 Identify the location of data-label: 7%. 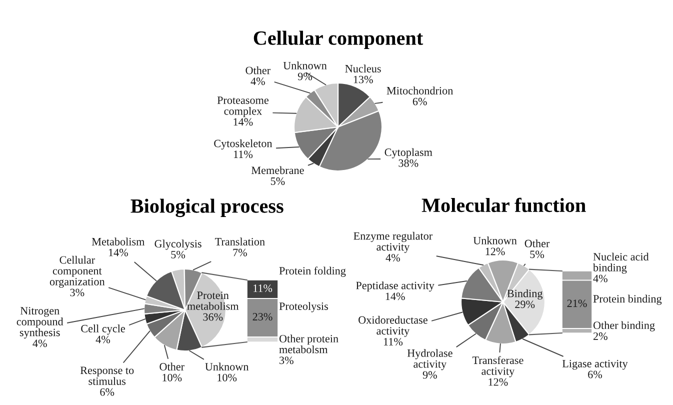
(240, 252).